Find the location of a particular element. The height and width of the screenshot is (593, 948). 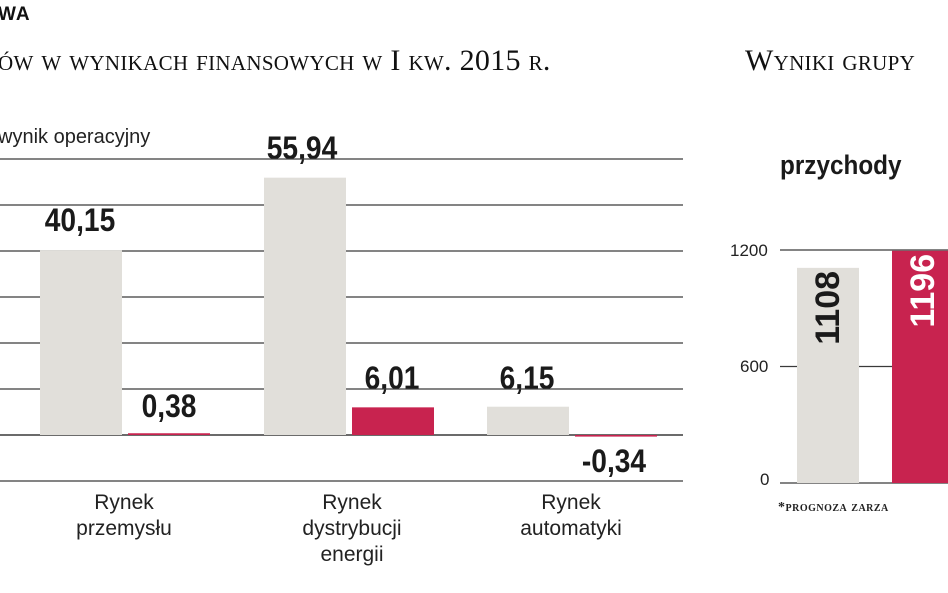

revenue-chart: 1108 1196 is located at coordinates (864, 366).